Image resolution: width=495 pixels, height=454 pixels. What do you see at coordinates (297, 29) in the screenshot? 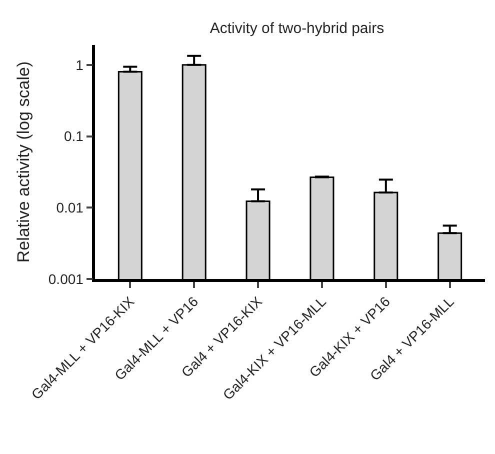
I see `chart-title: Activity of two-hybrid pairs` at bounding box center [297, 29].